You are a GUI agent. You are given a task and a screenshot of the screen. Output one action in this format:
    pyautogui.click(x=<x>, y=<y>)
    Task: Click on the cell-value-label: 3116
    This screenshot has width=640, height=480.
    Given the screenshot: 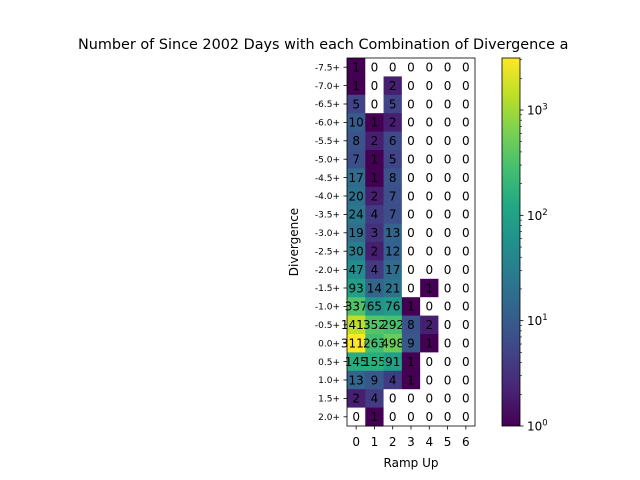 What is the action you would take?
    pyautogui.click(x=356, y=344)
    